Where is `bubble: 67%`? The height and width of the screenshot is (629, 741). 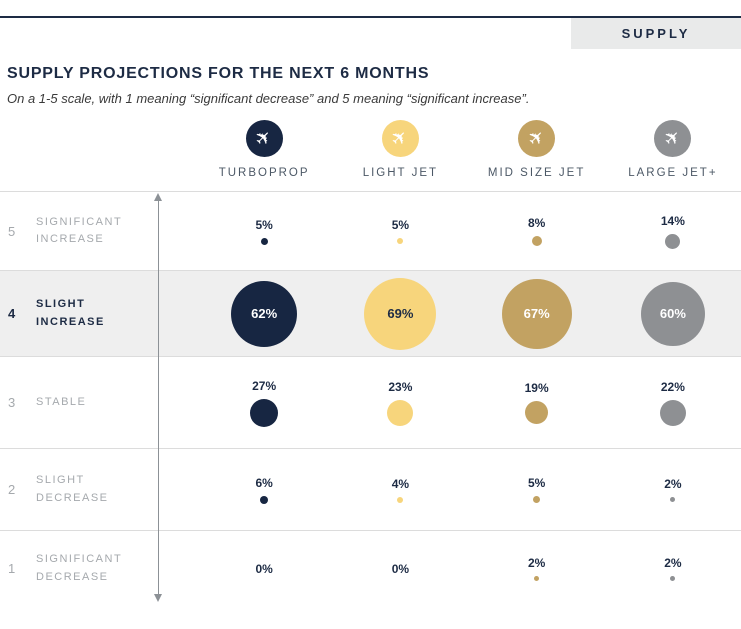 bubble: 67% is located at coordinates (536, 313).